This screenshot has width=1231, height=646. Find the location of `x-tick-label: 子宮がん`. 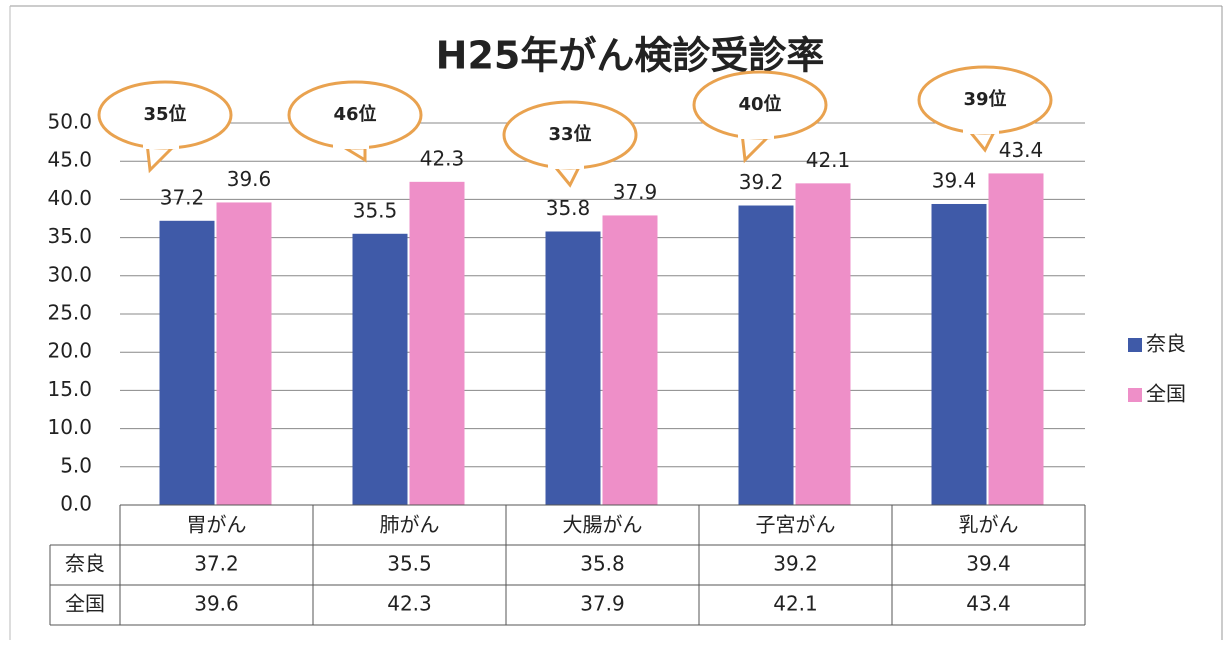

x-tick-label: 子宮がん is located at coordinates (796, 525).